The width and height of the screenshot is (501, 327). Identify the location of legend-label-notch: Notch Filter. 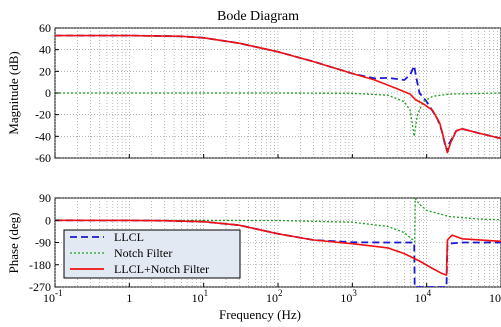
(143, 253).